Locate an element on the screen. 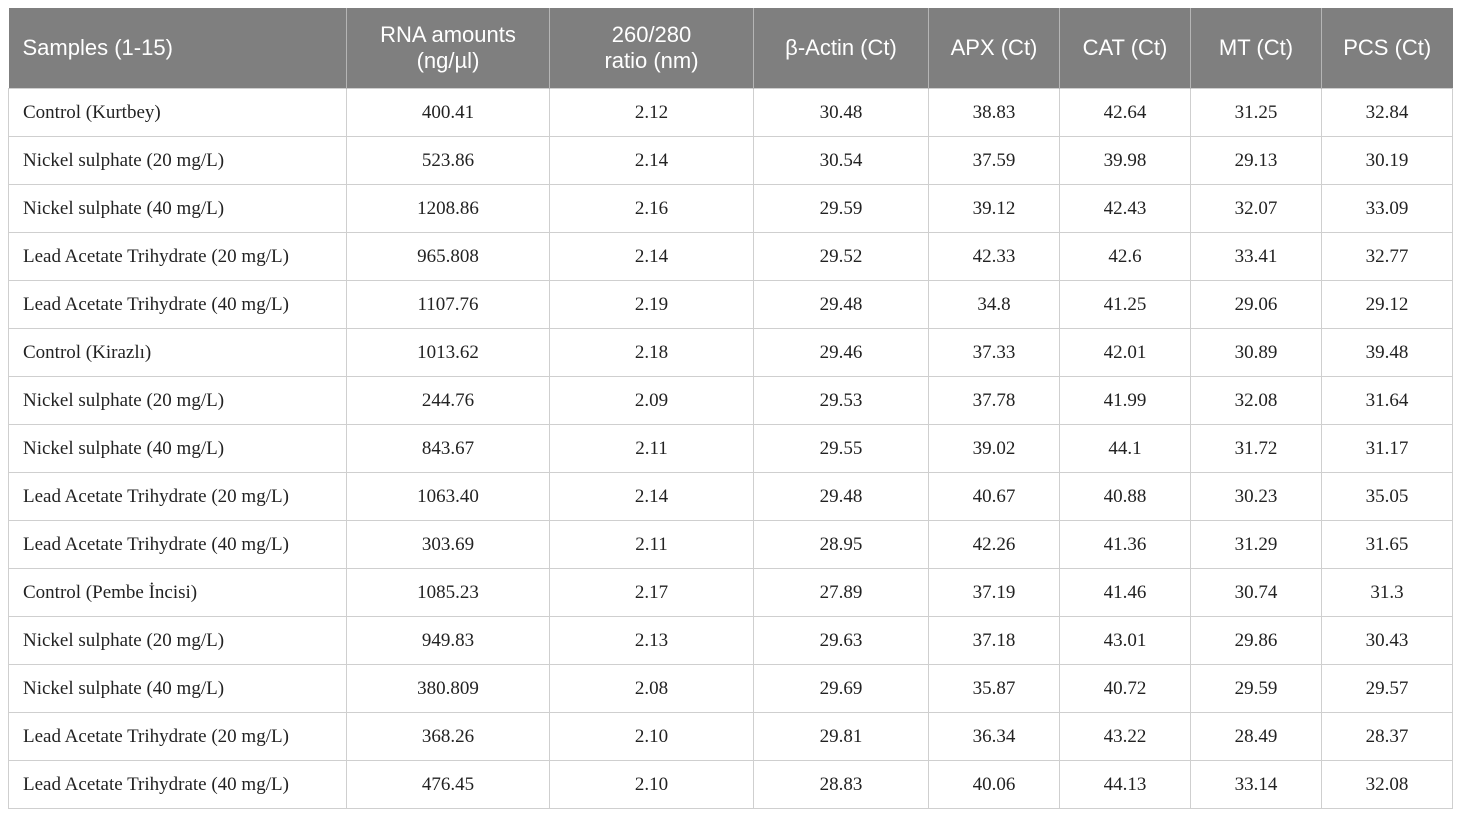 The height and width of the screenshot is (821, 1460). cell-rna-amount: 1085.23 is located at coordinates (448, 592).